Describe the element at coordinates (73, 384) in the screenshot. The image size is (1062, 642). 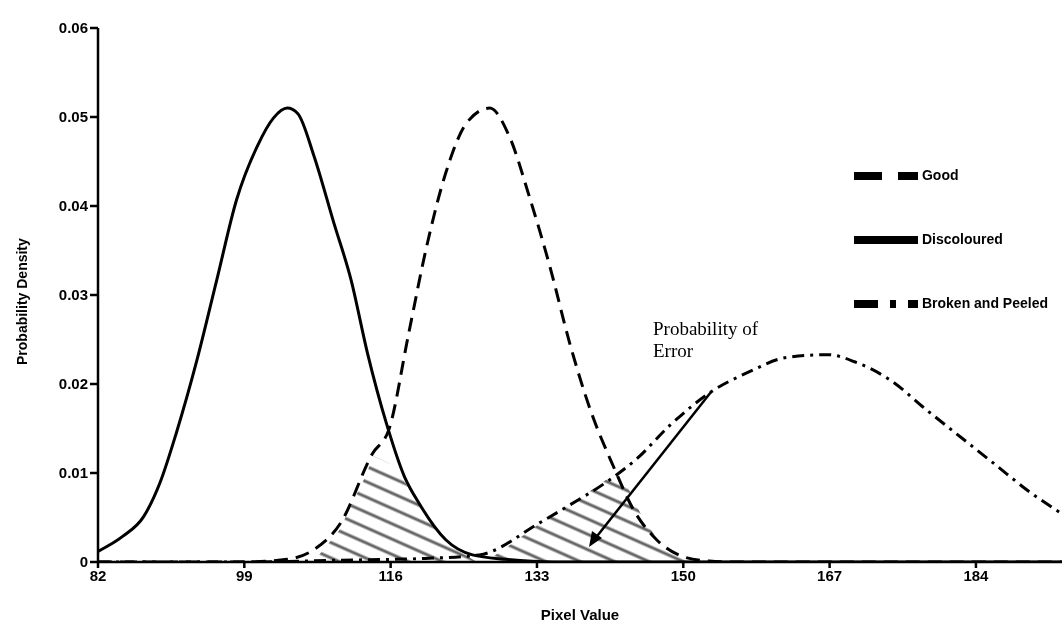
I see `y-tick-label: 0.02` at that location.